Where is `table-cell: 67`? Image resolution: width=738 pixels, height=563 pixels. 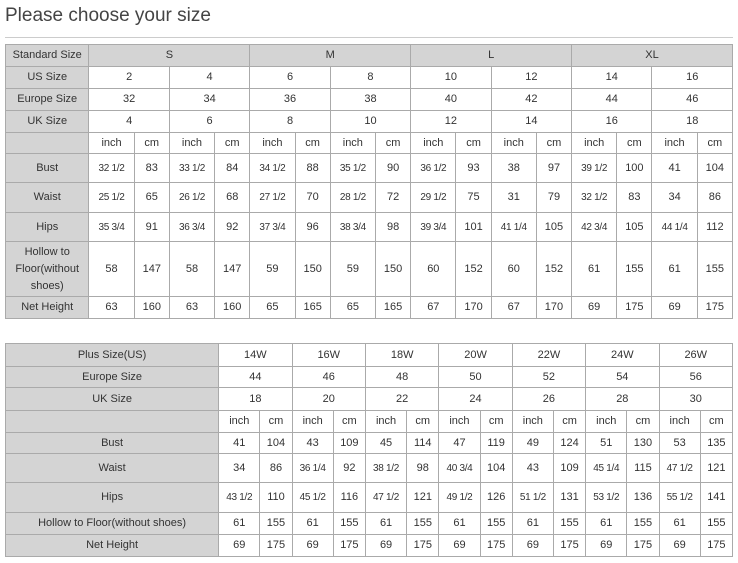
table-cell: 67 is located at coordinates (433, 307).